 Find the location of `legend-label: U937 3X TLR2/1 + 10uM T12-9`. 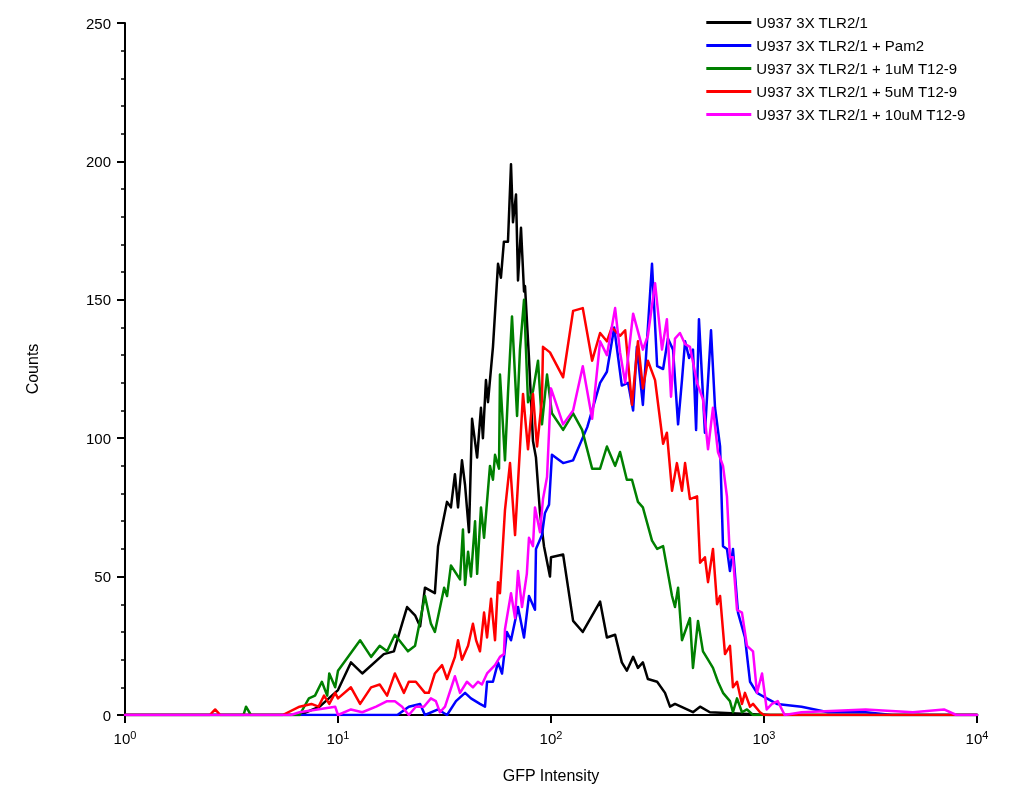

legend-label: U937 3X TLR2/1 + 10uM T12-9 is located at coordinates (861, 114).